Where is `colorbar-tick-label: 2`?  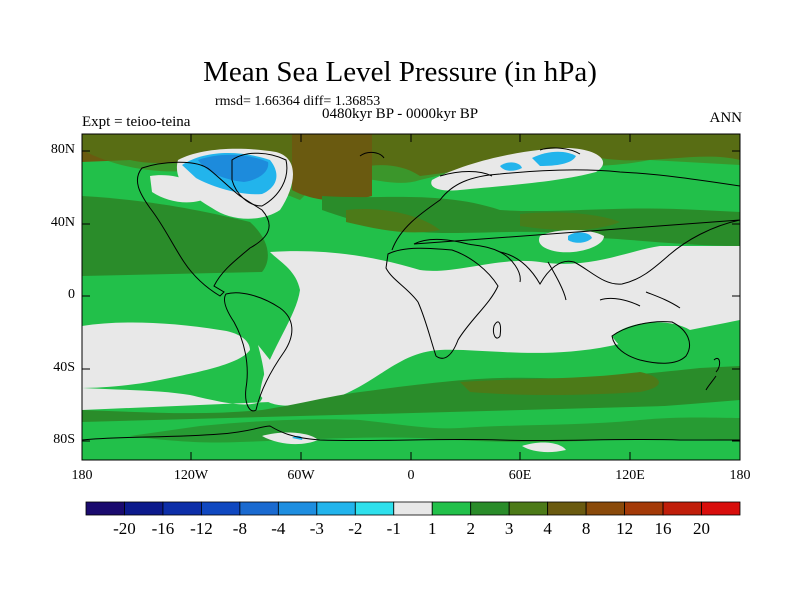 colorbar-tick-label: 2 is located at coordinates (470, 528).